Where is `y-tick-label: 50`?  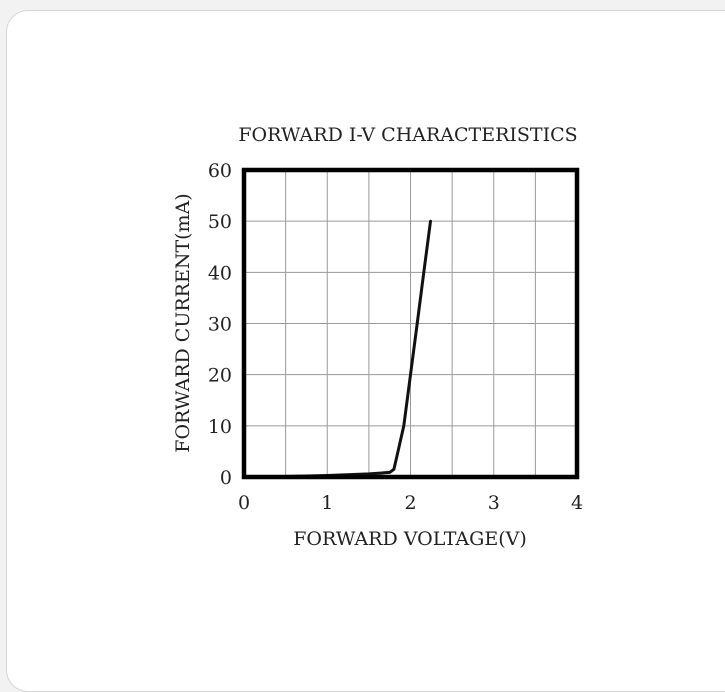
y-tick-label: 50 is located at coordinates (220, 222).